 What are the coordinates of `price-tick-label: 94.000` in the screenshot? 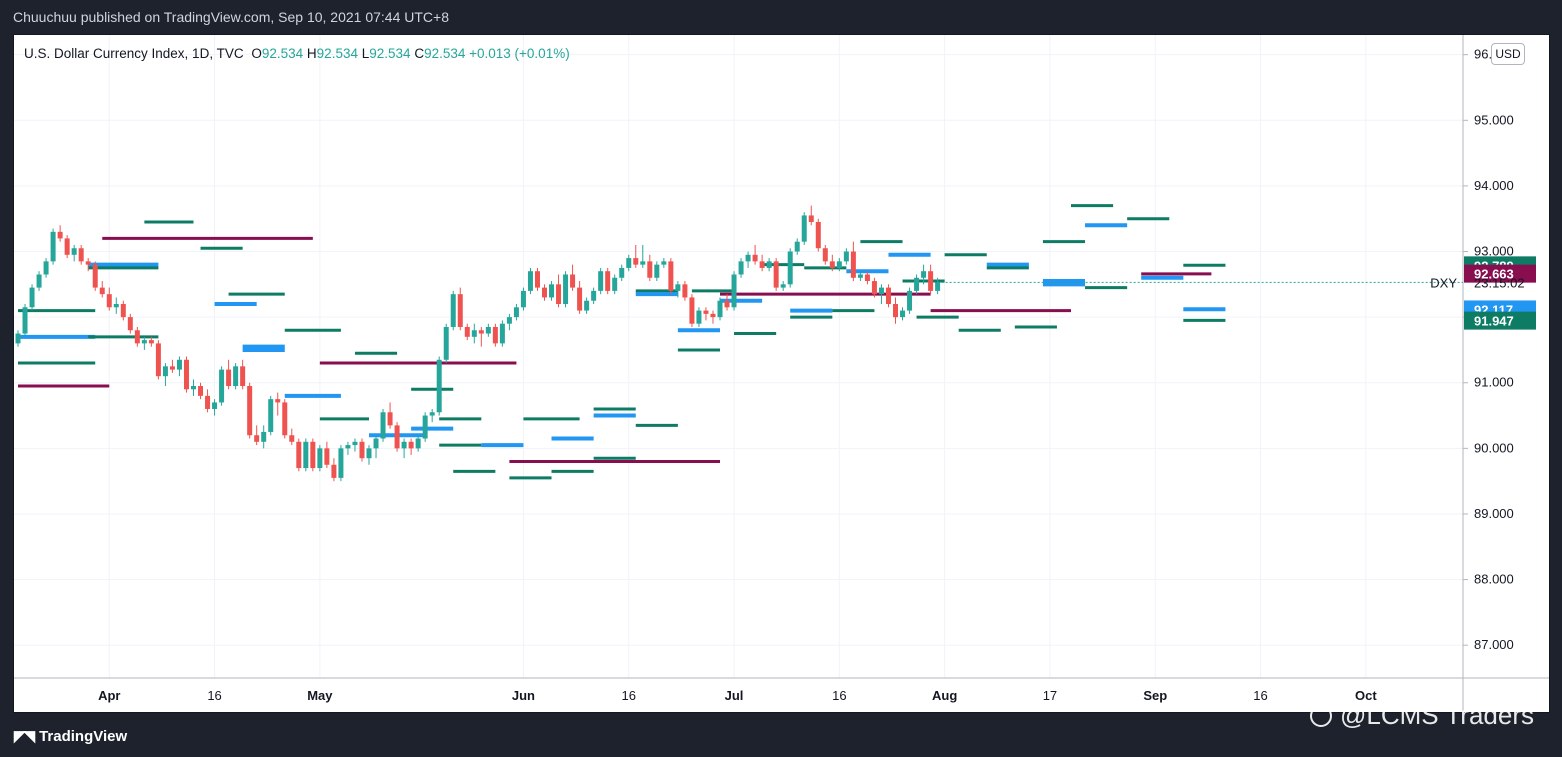 It's located at (1494, 185).